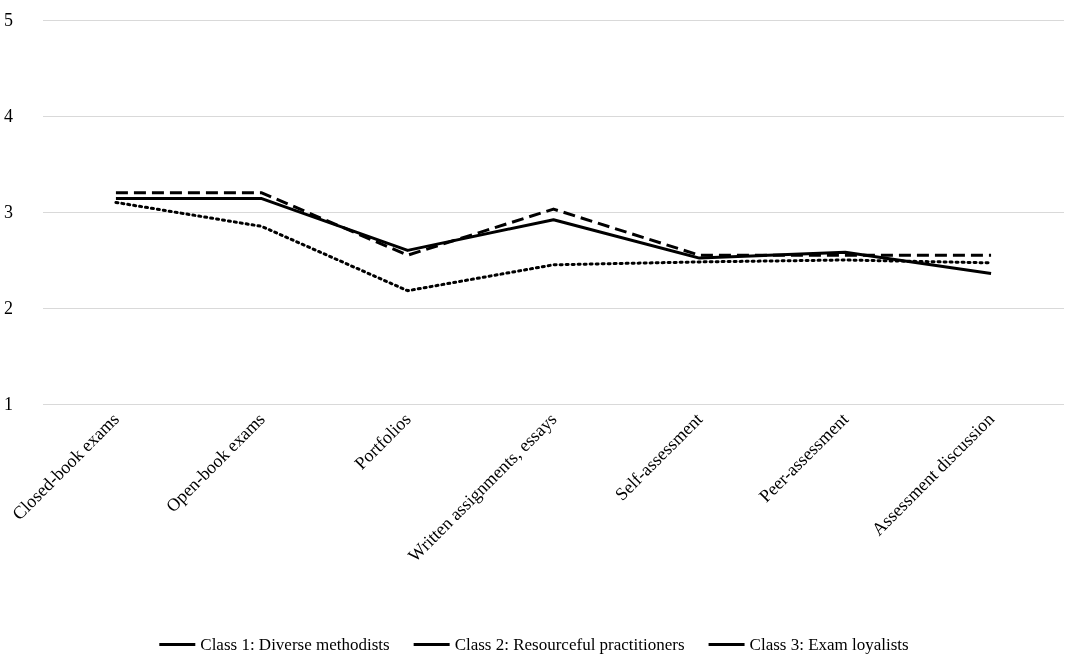 The width and height of the screenshot is (1068, 662). I want to click on y-tick-label: 4, so click(8, 116).